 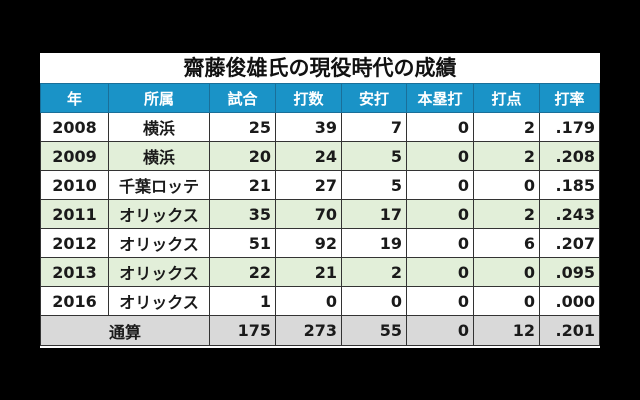 I want to click on cell-games: 22, so click(x=242, y=272).